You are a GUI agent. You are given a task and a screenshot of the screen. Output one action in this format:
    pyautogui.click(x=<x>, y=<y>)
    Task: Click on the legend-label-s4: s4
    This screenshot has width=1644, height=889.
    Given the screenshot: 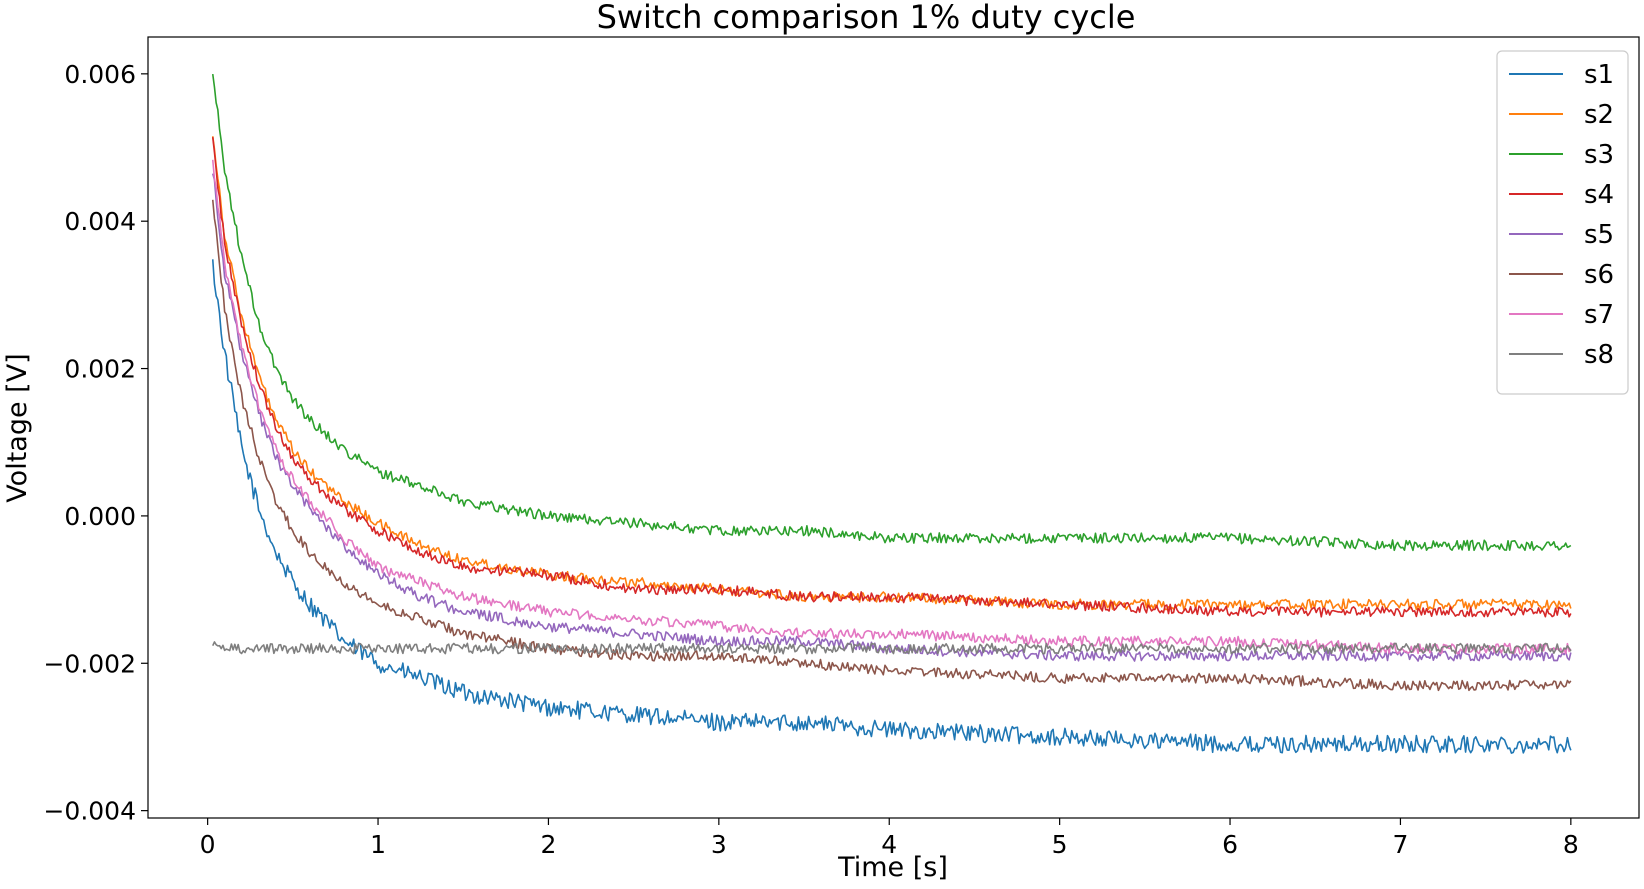 What is the action you would take?
    pyautogui.click(x=1599, y=195)
    